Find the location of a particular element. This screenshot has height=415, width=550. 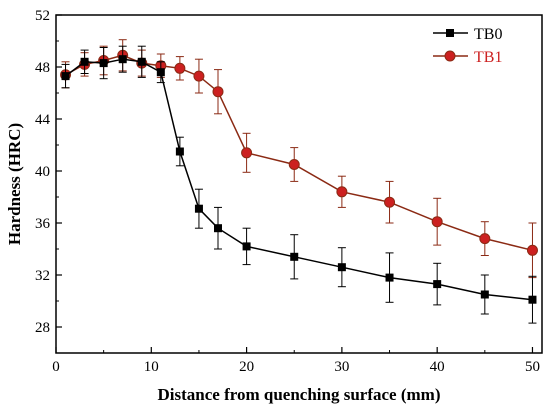

legend-marker-tb1 is located at coordinates (450, 56).